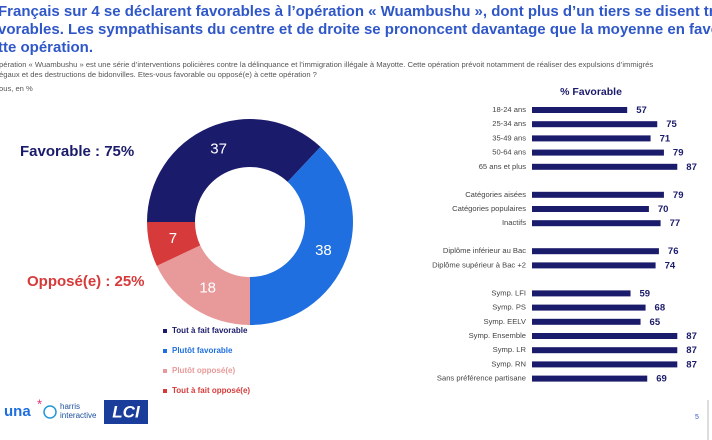 The image size is (712, 440). I want to click on bar-category: Symp. PS, so click(509, 307).